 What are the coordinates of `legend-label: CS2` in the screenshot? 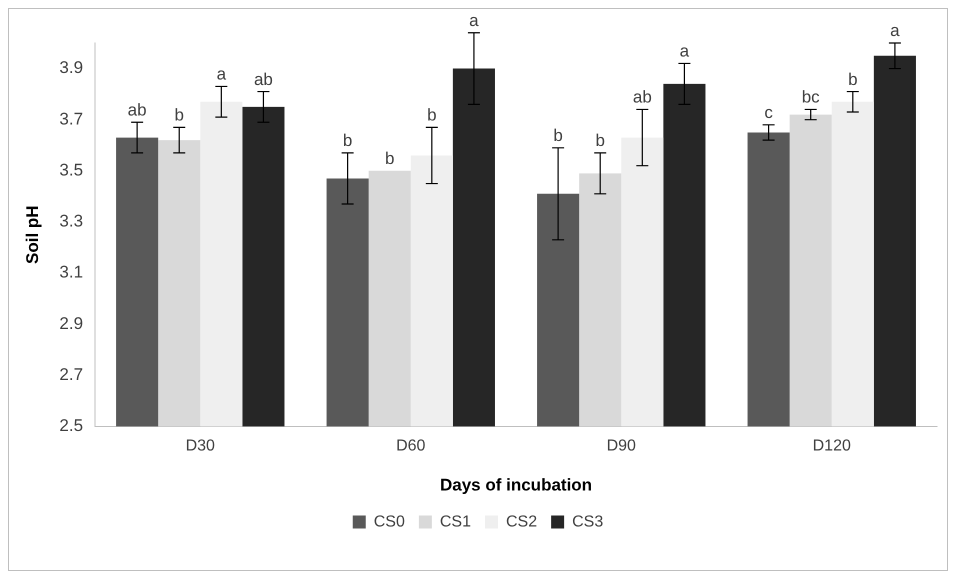 It's located at (522, 521).